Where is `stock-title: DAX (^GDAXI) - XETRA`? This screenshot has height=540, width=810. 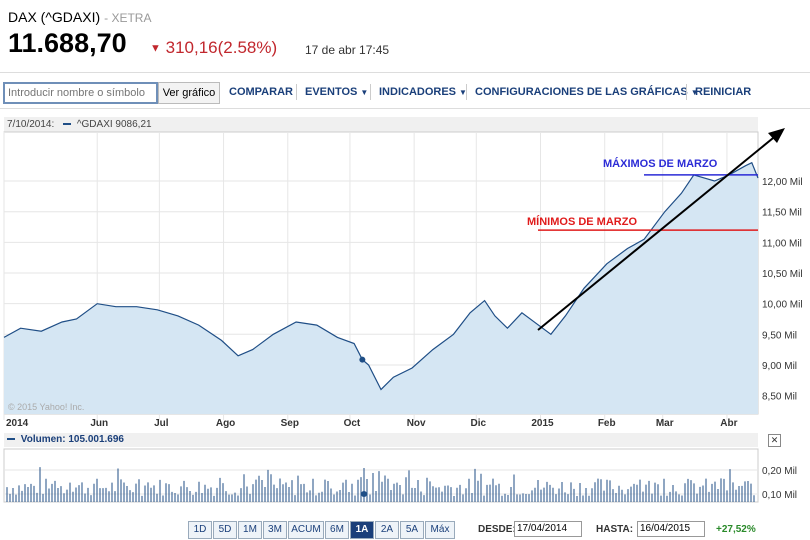 stock-title: DAX (^GDAXI) - XETRA is located at coordinates (79, 17).